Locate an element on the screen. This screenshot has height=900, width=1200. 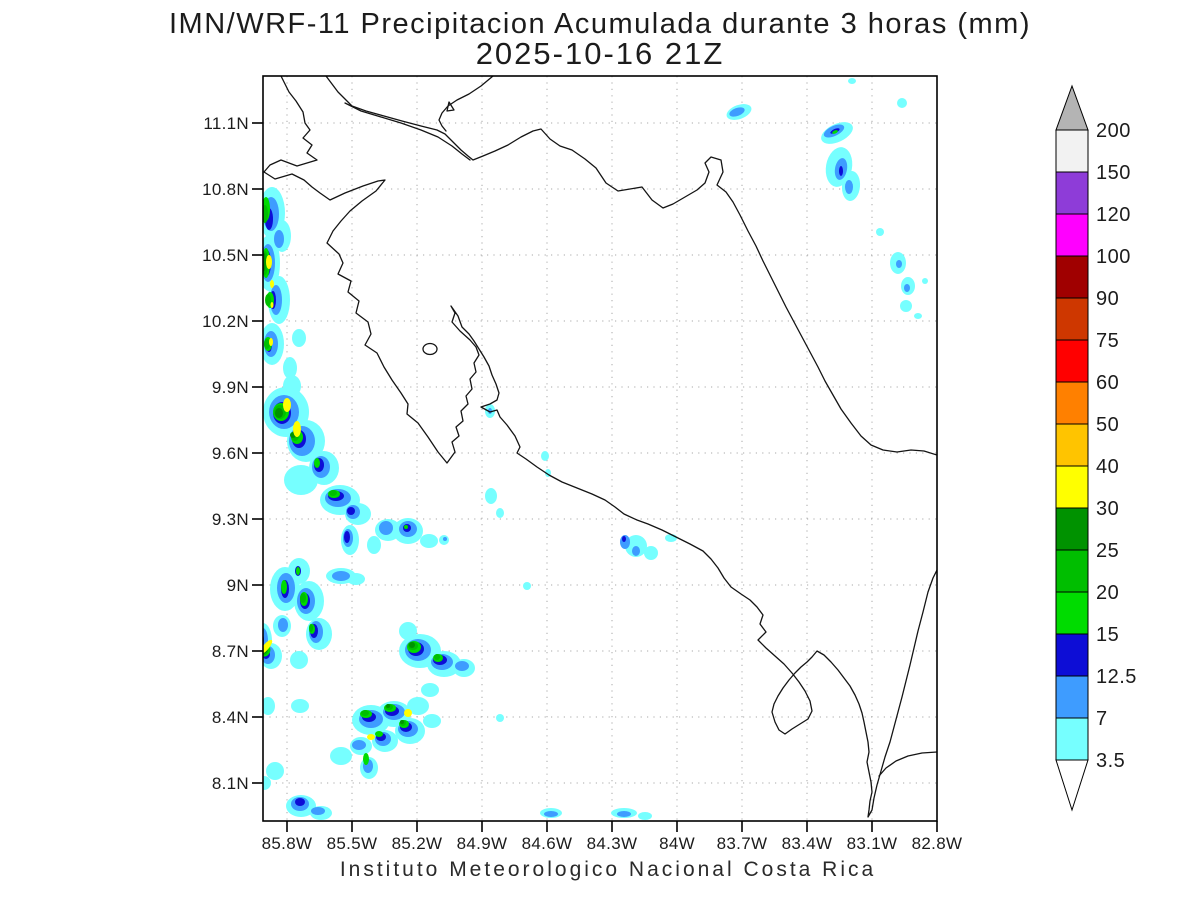
colorbar-tick-label: 3.5 is located at coordinates (1110, 761).